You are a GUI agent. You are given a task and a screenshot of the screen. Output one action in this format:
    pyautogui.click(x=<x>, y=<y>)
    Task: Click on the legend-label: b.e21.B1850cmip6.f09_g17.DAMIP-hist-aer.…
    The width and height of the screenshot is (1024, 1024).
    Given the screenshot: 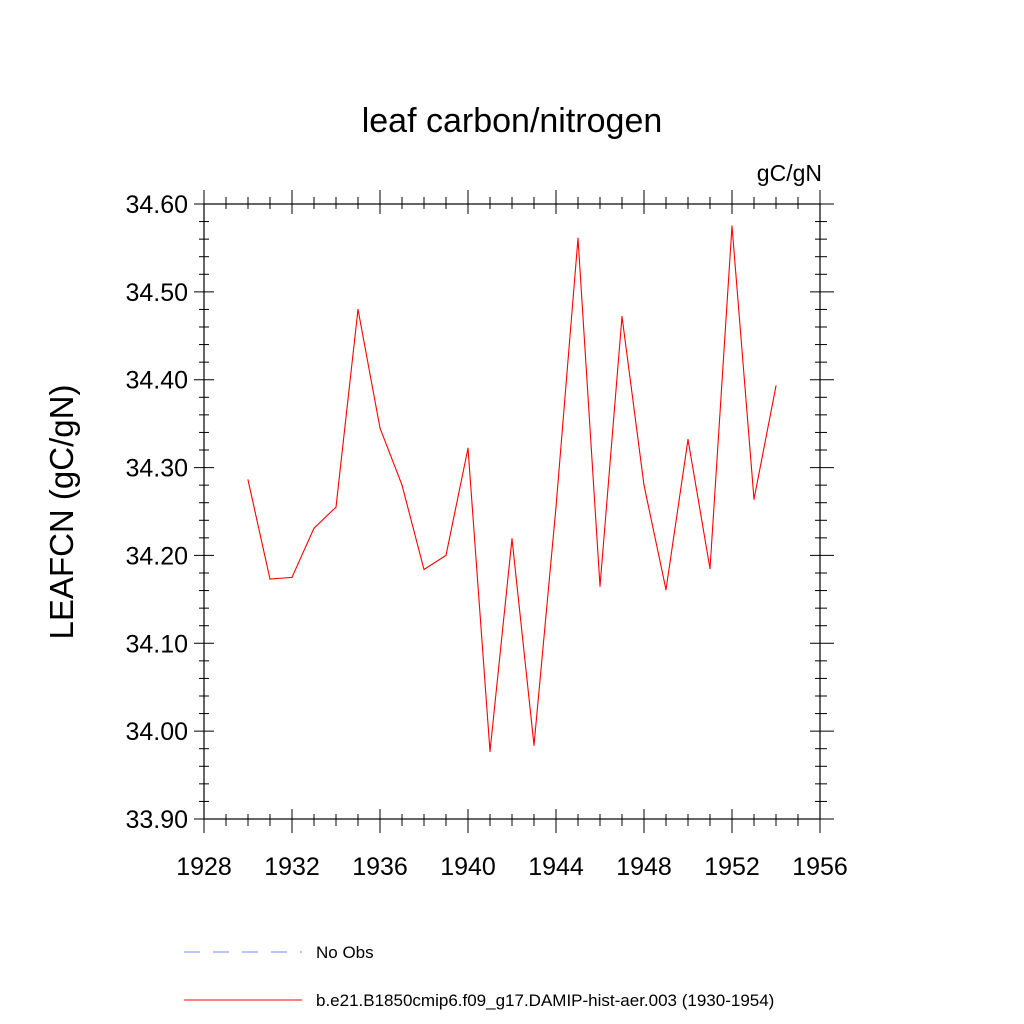 What is the action you would take?
    pyautogui.click(x=545, y=1000)
    